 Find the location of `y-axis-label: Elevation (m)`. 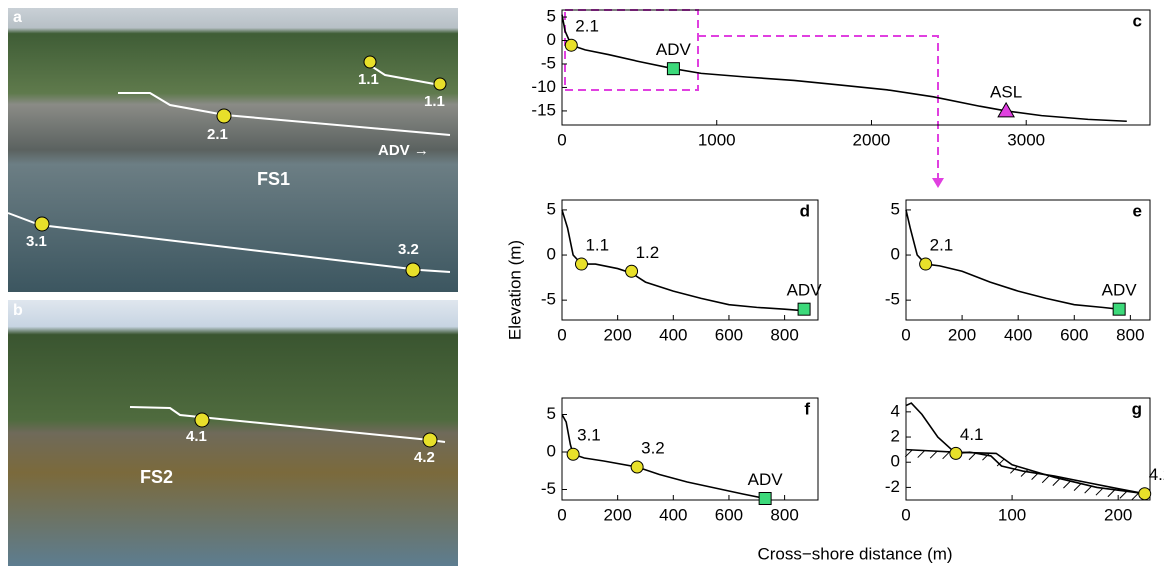

y-axis-label: Elevation (m) is located at coordinates (514, 290).